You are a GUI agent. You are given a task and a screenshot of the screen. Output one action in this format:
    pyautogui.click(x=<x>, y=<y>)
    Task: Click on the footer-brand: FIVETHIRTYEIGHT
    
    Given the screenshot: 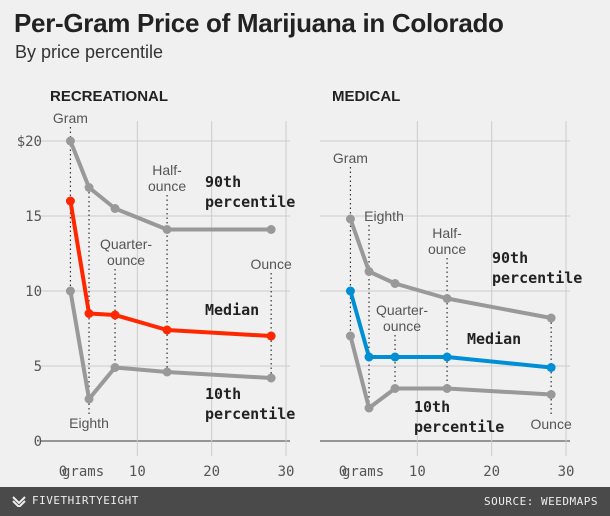 What is the action you would take?
    pyautogui.click(x=75, y=500)
    